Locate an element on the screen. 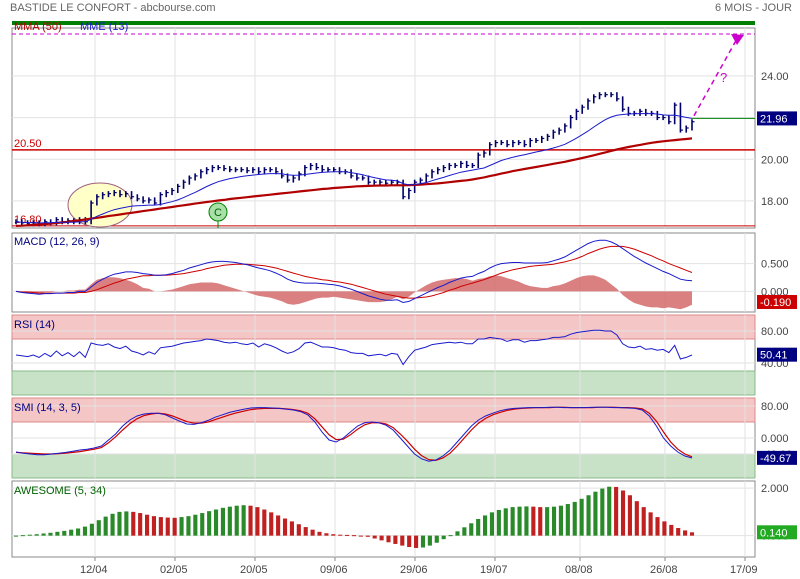  mma-50-line is located at coordinates (354, 182).